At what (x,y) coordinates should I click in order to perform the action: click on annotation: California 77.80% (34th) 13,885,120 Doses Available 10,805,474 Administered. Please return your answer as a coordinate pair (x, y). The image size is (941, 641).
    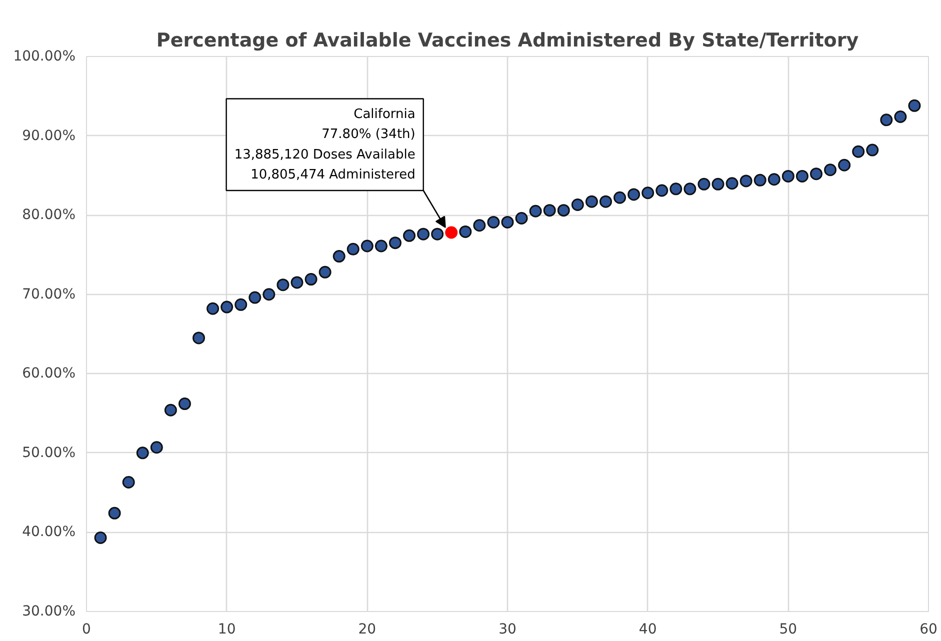
    Looking at the image, I should click on (325, 144).